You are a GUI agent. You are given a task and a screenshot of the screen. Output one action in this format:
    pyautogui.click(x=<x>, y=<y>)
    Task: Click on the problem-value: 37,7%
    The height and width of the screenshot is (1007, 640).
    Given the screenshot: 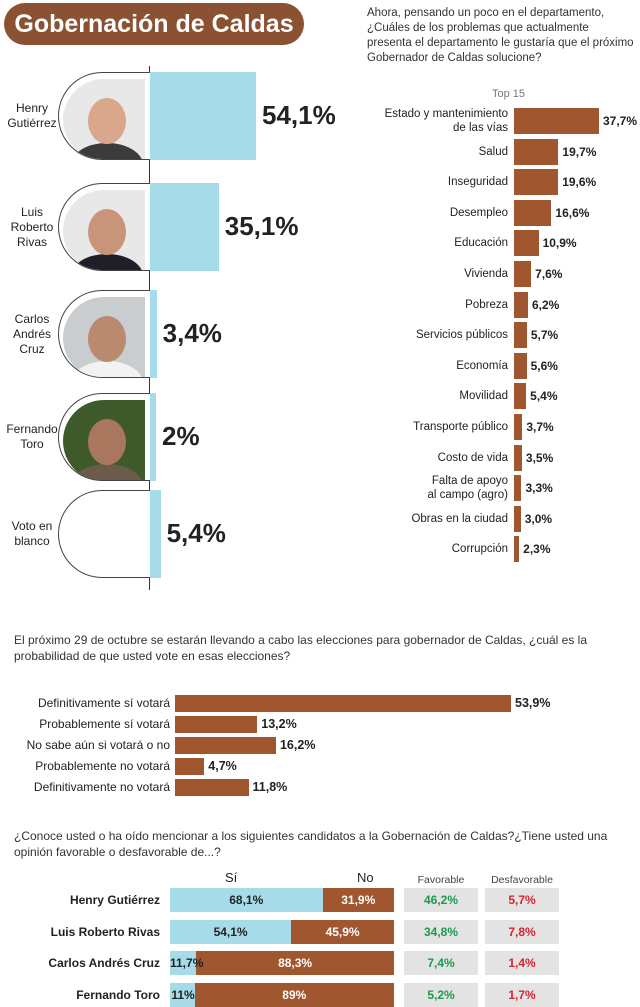 What is the action you would take?
    pyautogui.click(x=620, y=121)
    